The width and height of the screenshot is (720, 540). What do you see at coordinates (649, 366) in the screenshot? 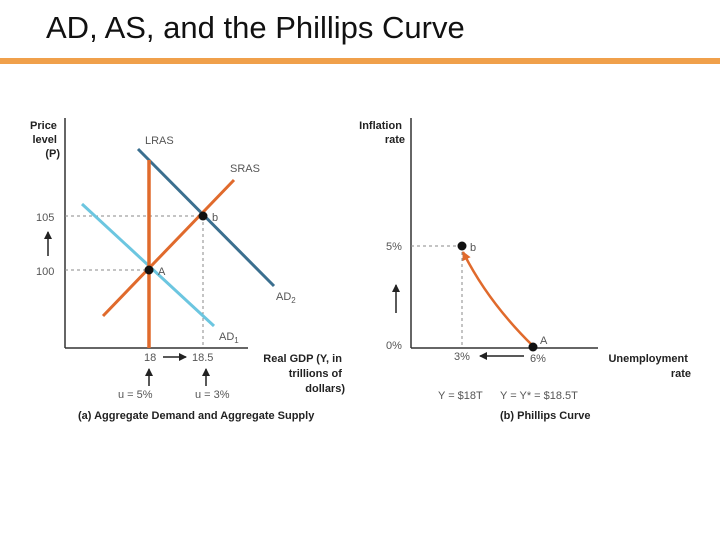
I see `panel-b-x-label: Unemployment rate` at bounding box center [649, 366].